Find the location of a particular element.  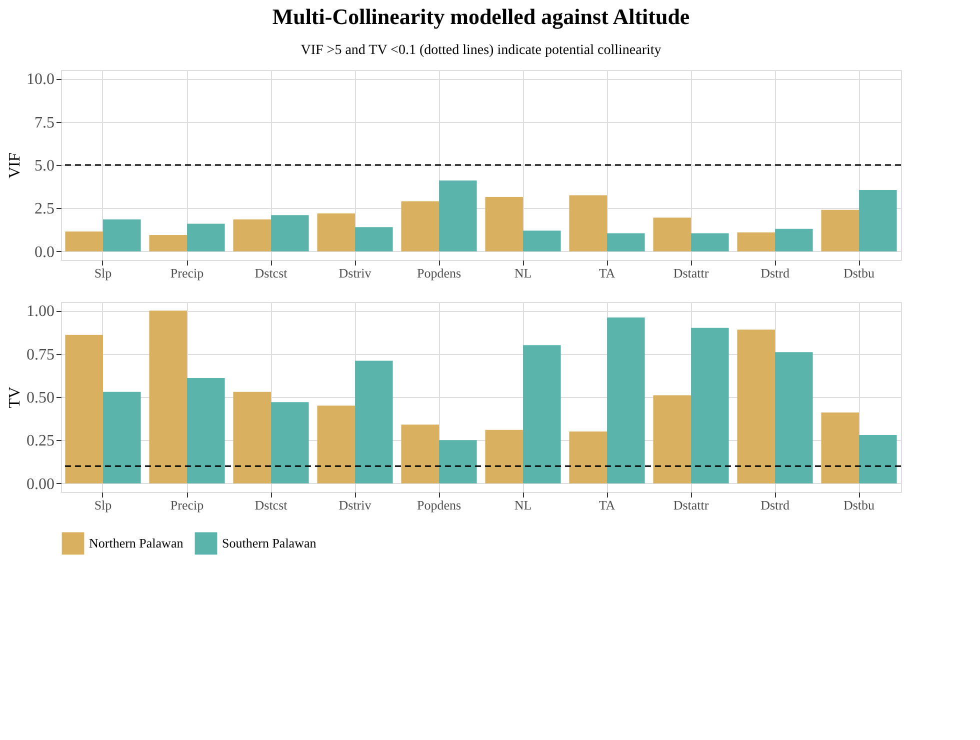

y-tick-label: 1.00 is located at coordinates (40, 311).